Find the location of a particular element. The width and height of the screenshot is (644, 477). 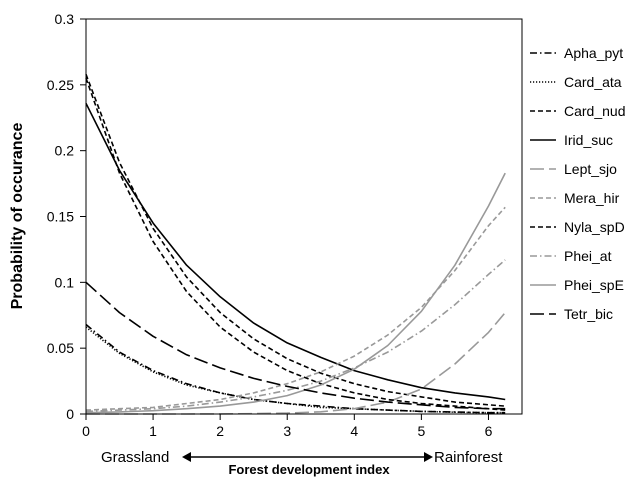

y-axis: 0 0.05 0.1 0.15 0.2 0.25 0.3 is located at coordinates (66, 216).